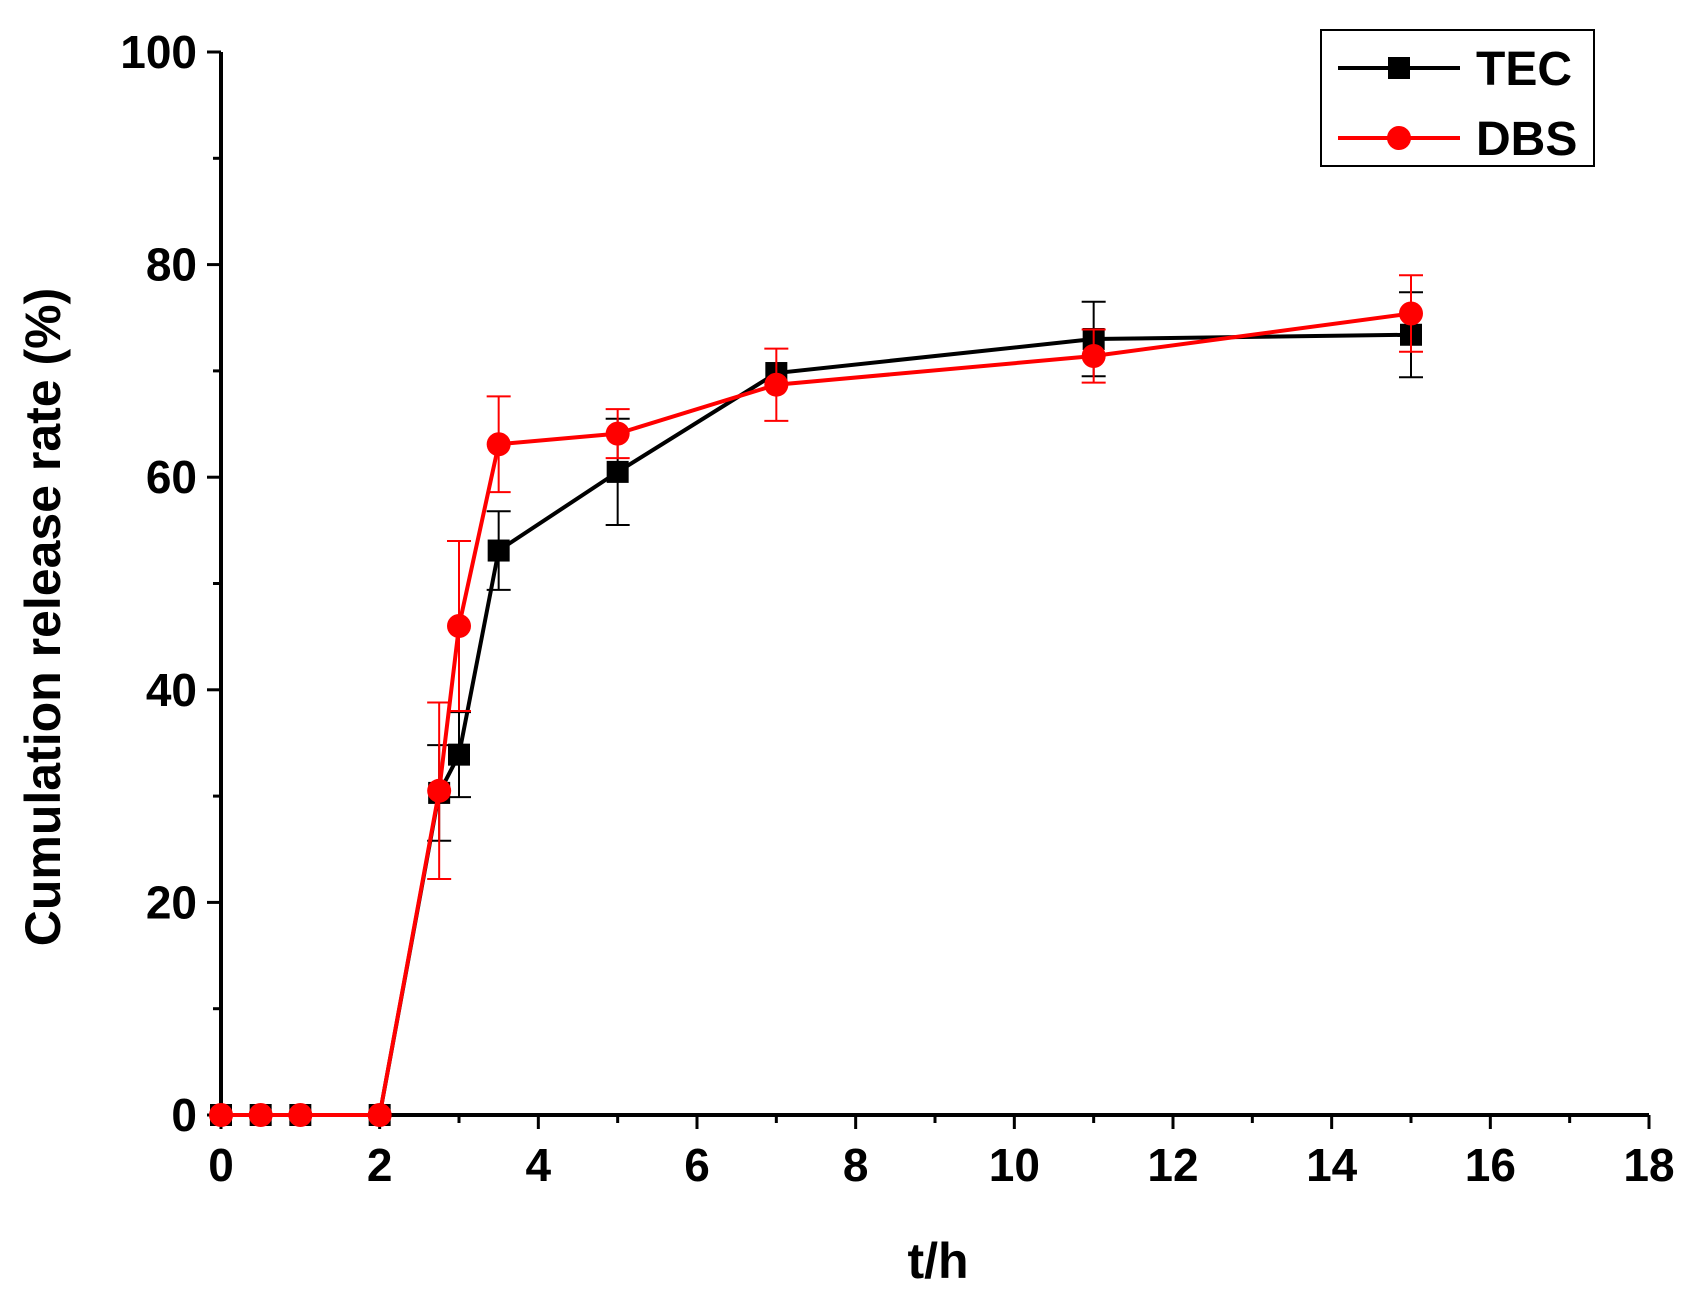 The width and height of the screenshot is (1694, 1306). Describe the element at coordinates (1490, 1165) in the screenshot. I see `x-tick-label: 16` at that location.